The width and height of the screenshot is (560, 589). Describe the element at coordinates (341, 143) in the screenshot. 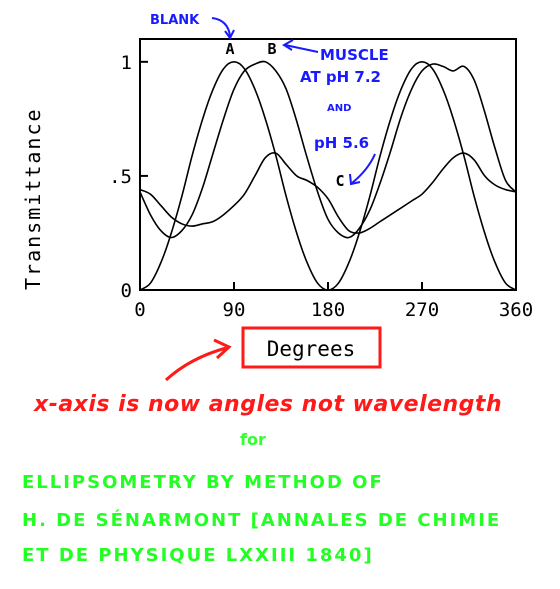

I see `annotation-ph56: pH 5.6` at that location.